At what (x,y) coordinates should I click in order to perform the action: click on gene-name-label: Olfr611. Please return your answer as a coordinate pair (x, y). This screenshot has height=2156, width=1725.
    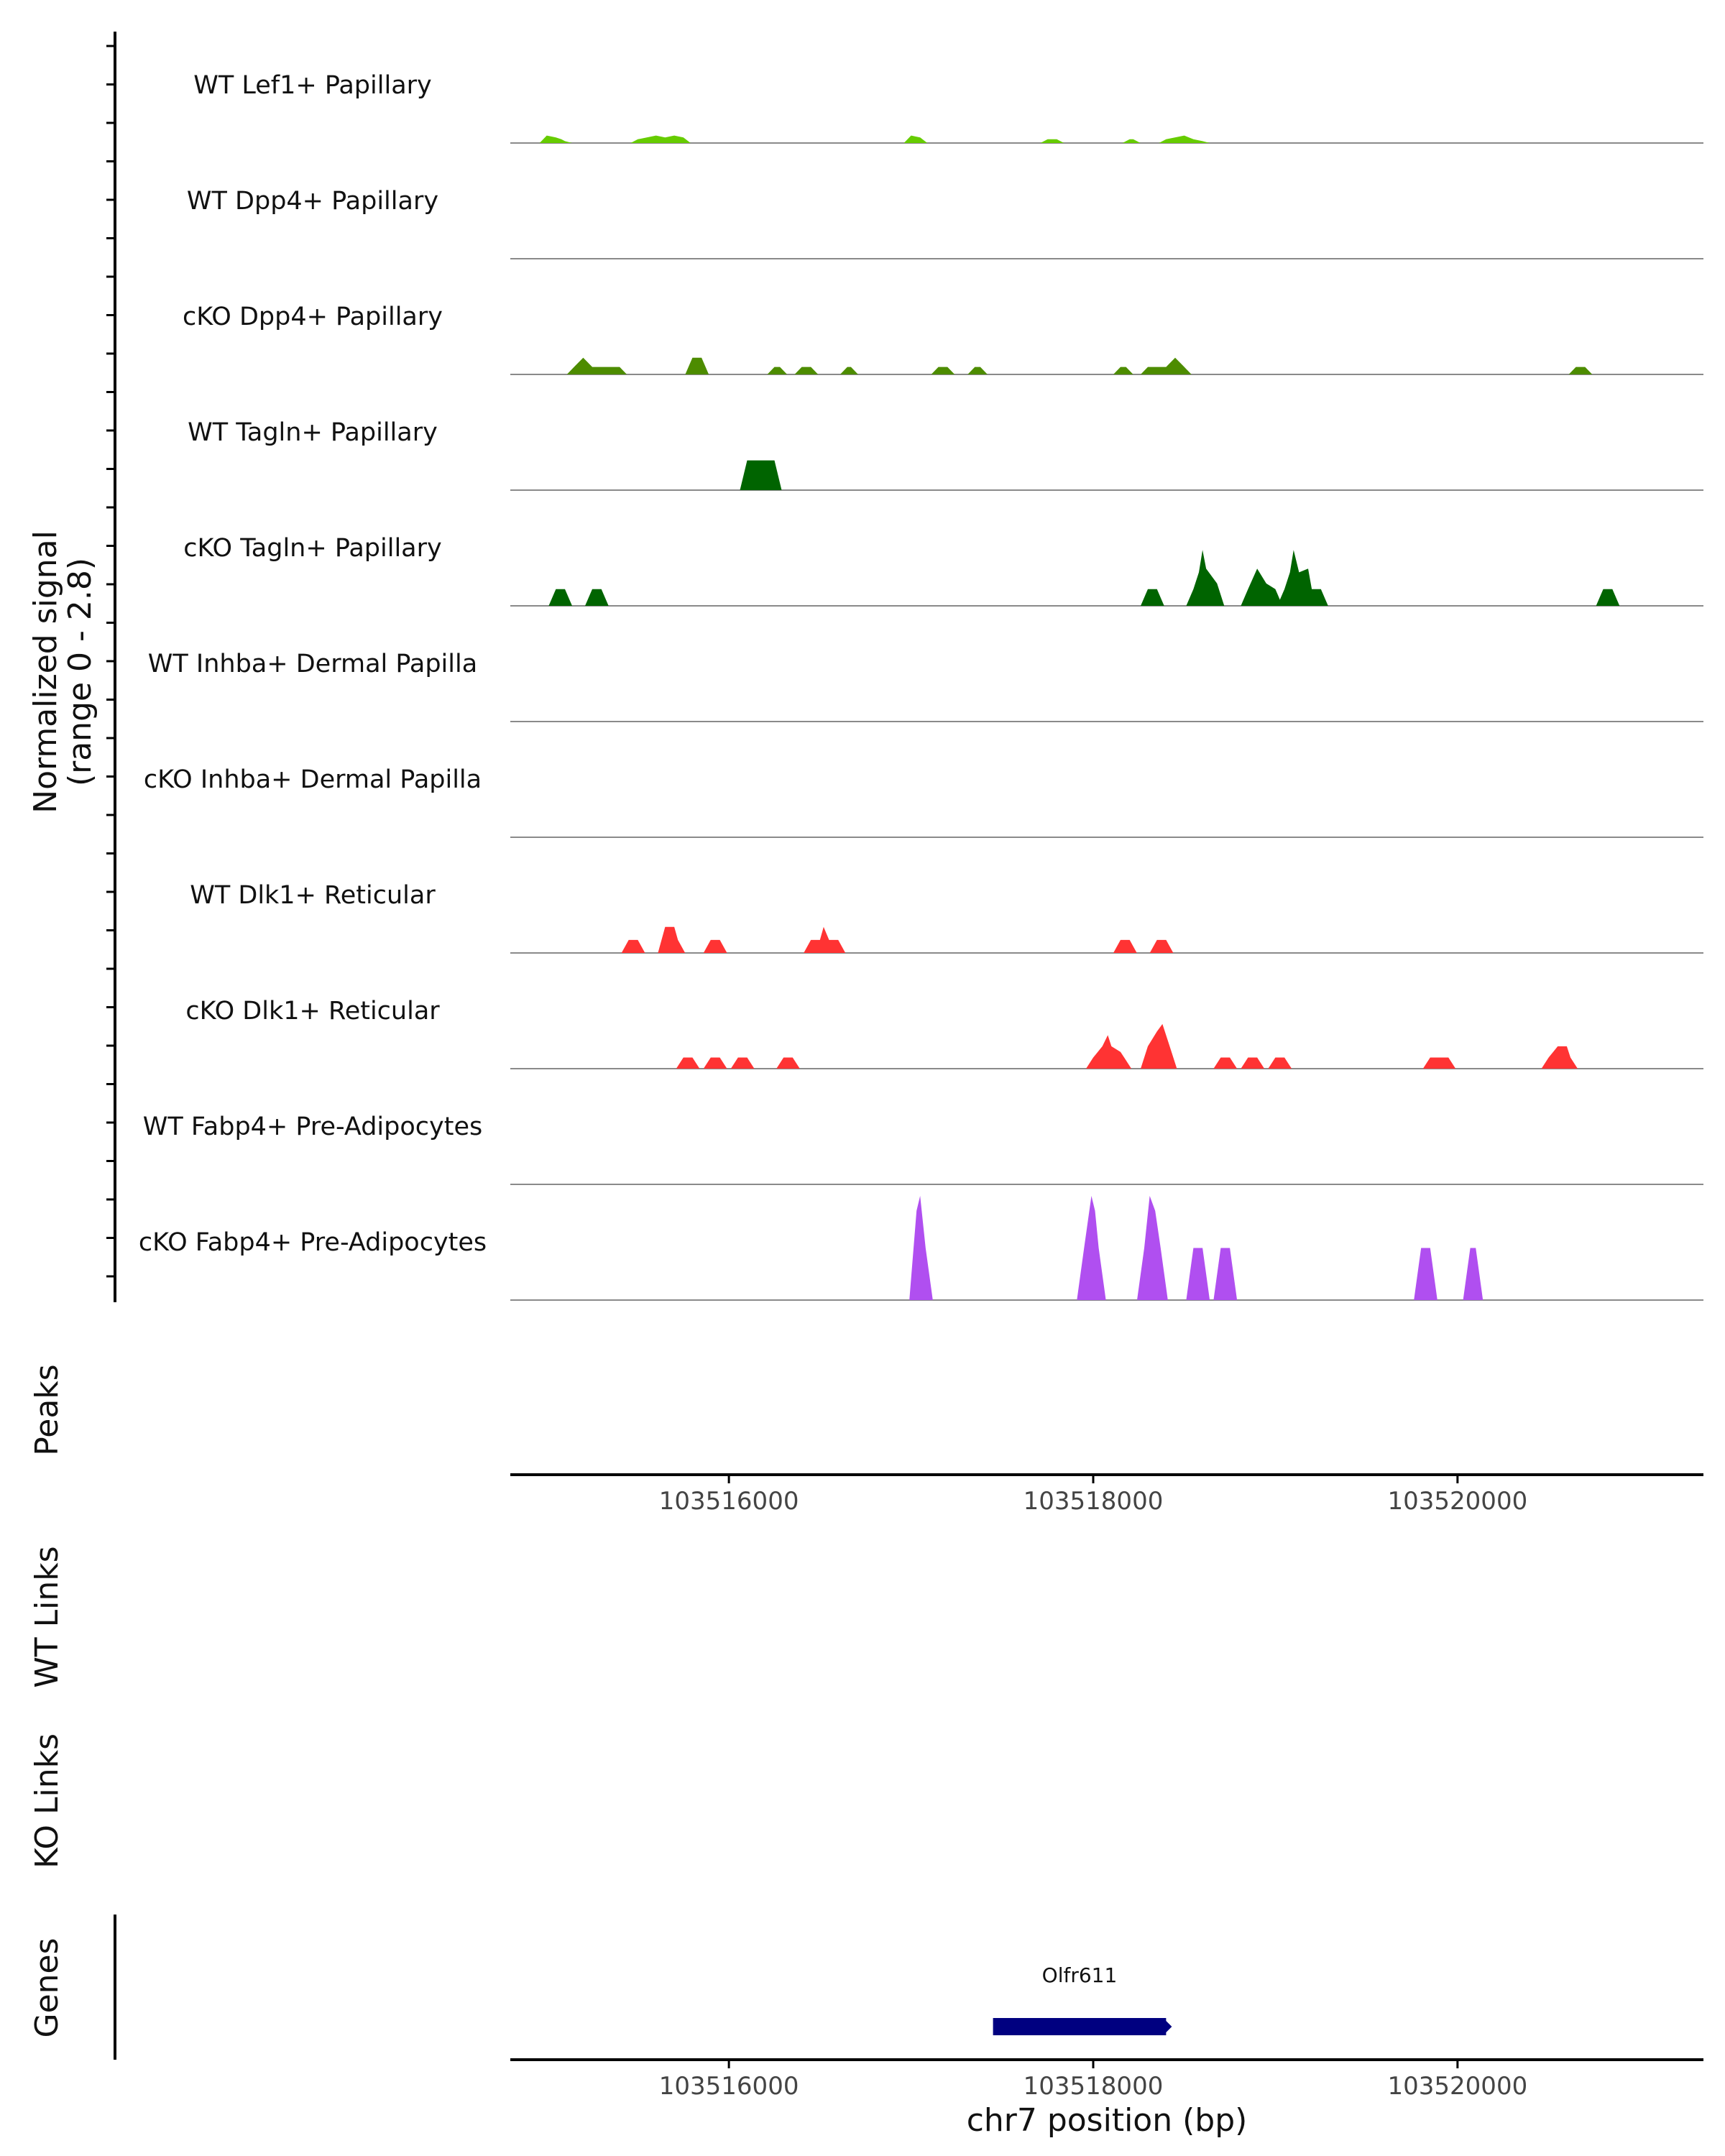
    Looking at the image, I should click on (1080, 1975).